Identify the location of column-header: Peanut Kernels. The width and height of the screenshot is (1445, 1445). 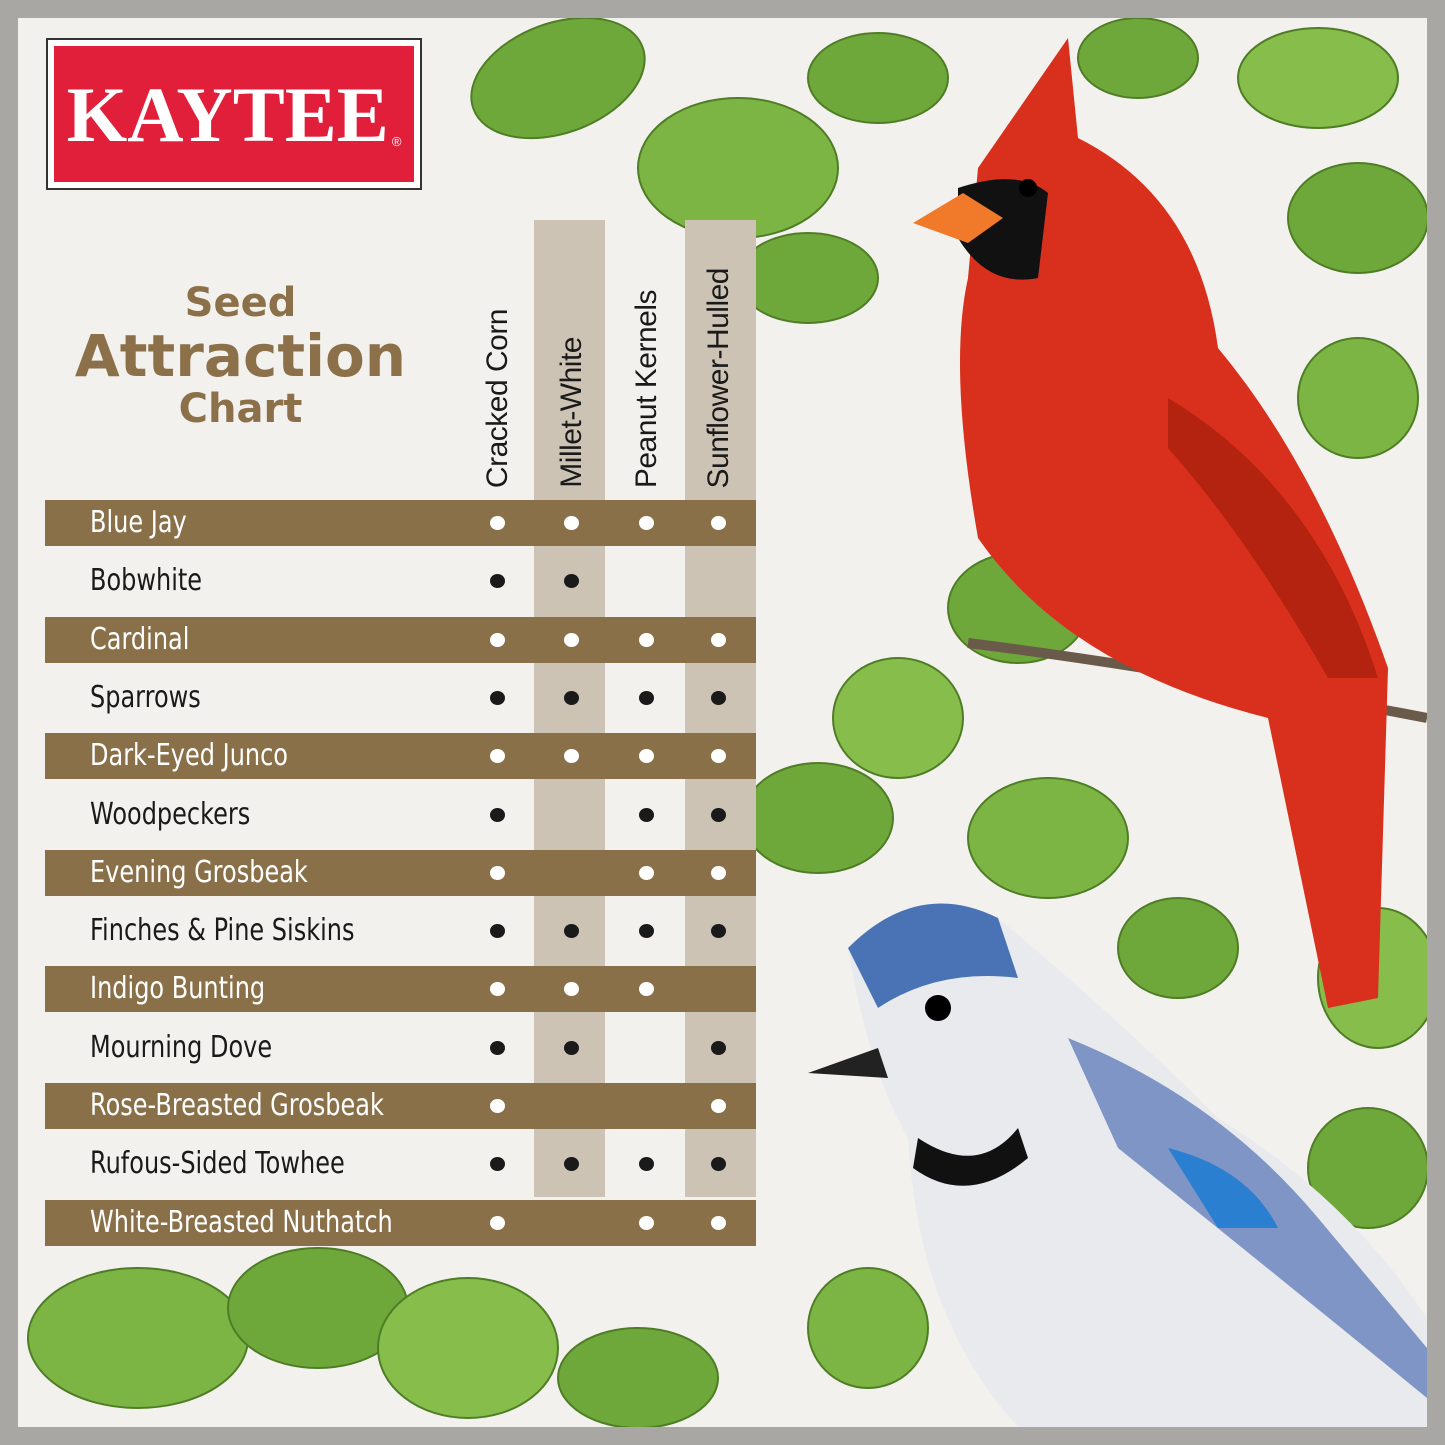
(646, 358).